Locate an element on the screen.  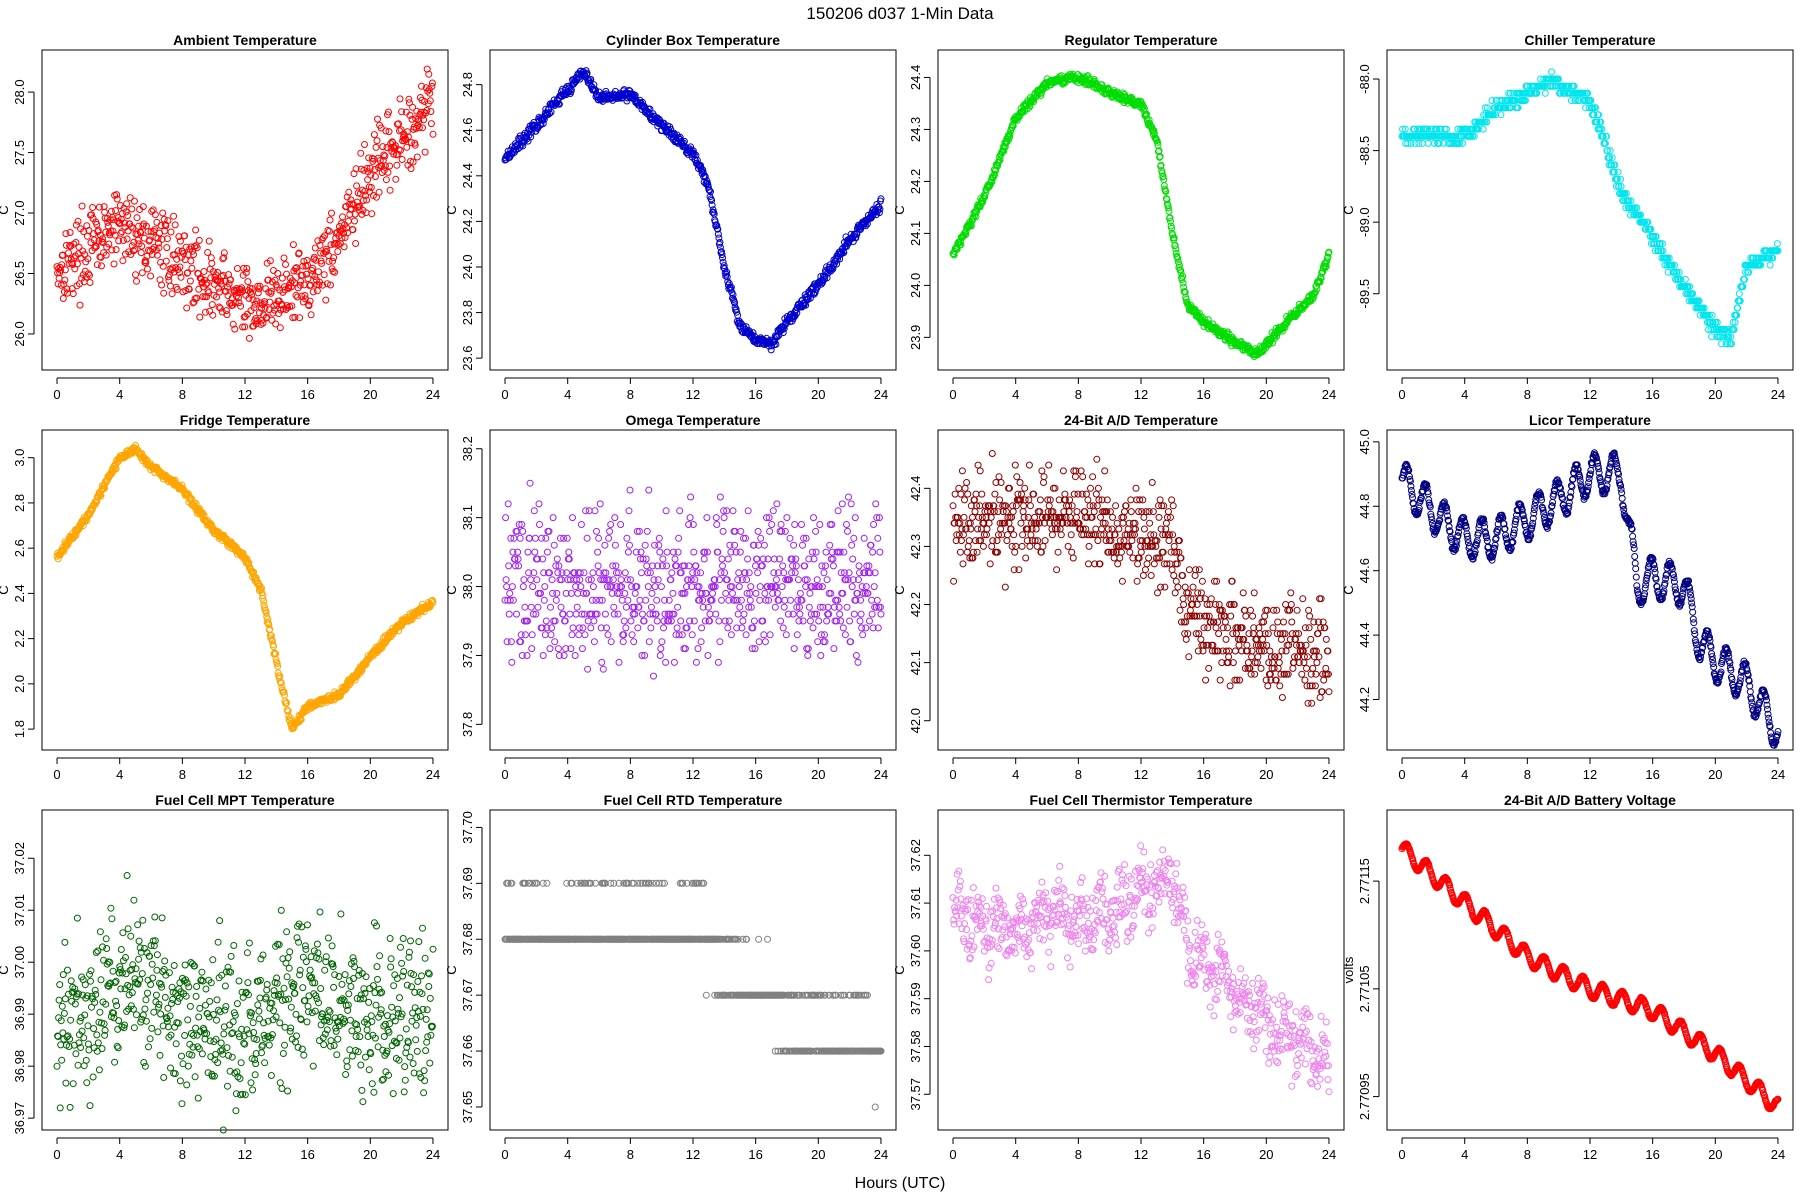
x-tick-label: 12 is located at coordinates (693, 394).